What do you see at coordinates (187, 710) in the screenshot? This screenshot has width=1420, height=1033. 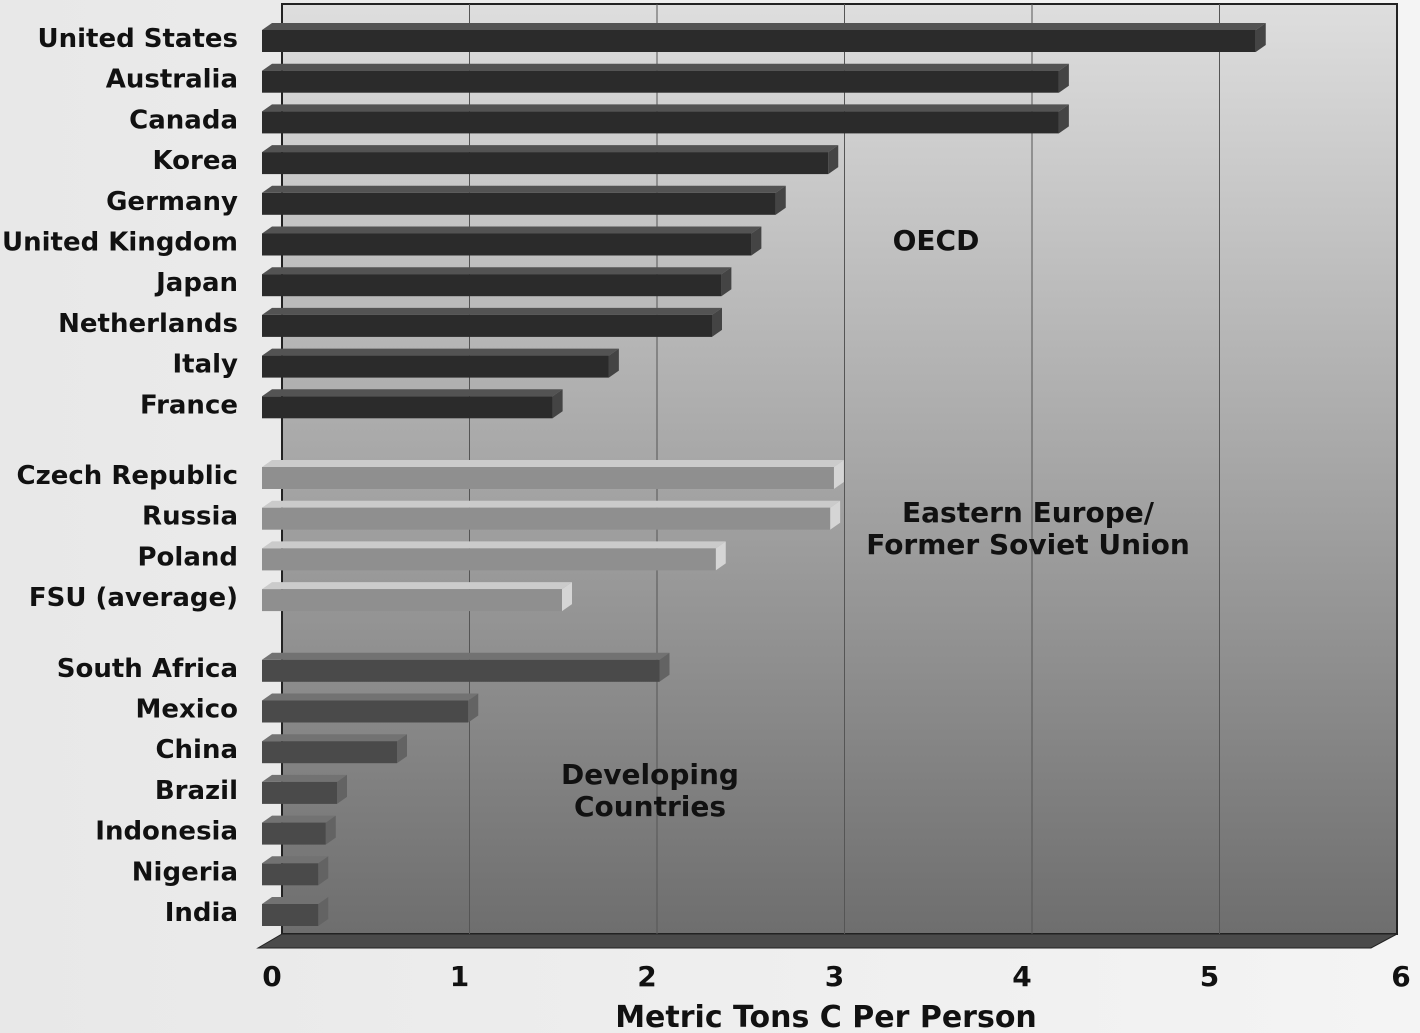 I see `category-label: Mexico` at bounding box center [187, 710].